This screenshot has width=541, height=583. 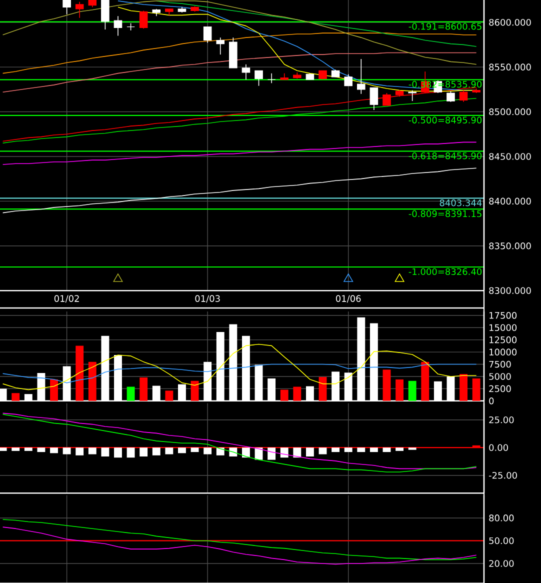 I want to click on y-tick-label: 15000, so click(x=503, y=328).